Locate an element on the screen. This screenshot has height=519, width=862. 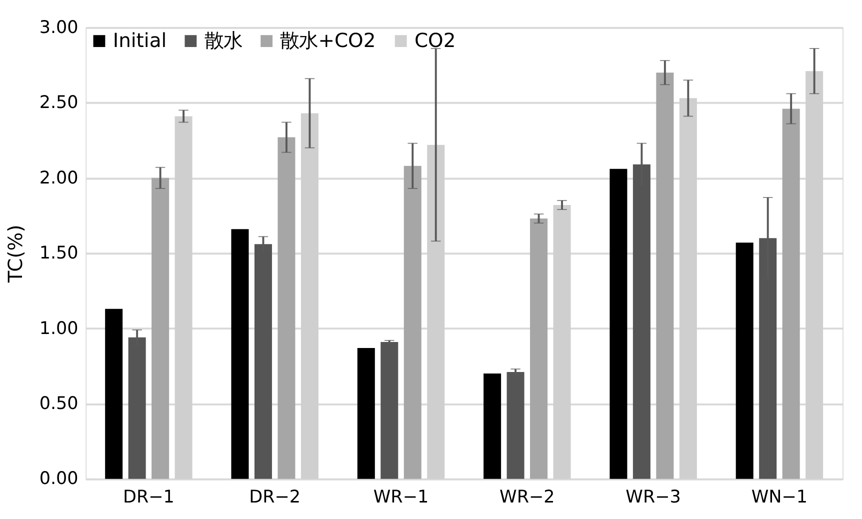
x-tick-label: WR−2 is located at coordinates (527, 498).